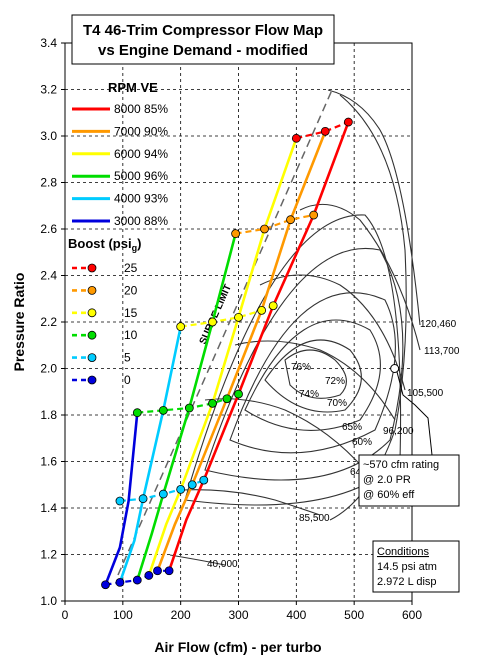 This screenshot has width=479, height=671. Describe the element at coordinates (131, 313) in the screenshot. I see `legend-boost-label-2: 15` at that location.